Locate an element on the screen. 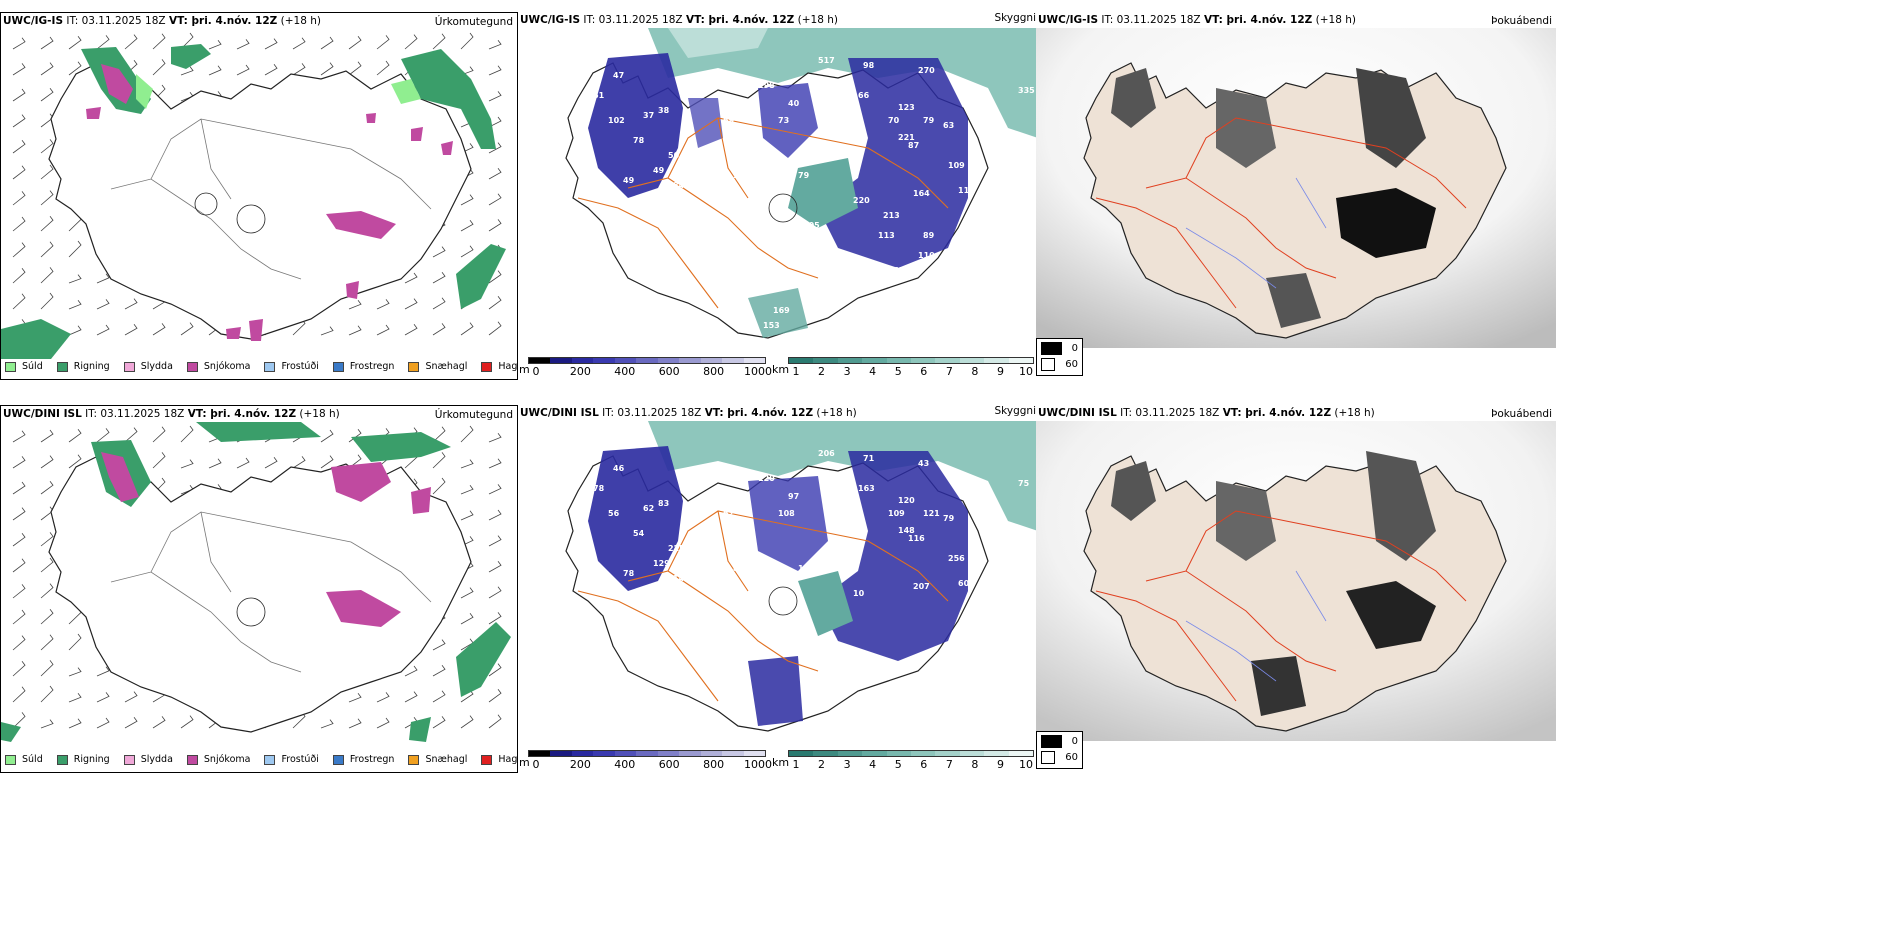  glacier is located at coordinates (251, 219).